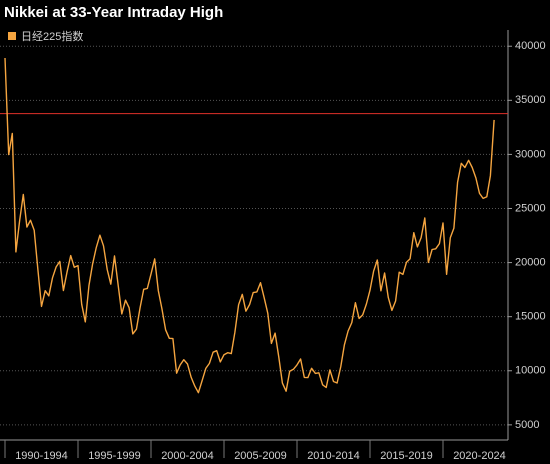  I want to click on legend-label: 日经225指数, so click(52, 36).